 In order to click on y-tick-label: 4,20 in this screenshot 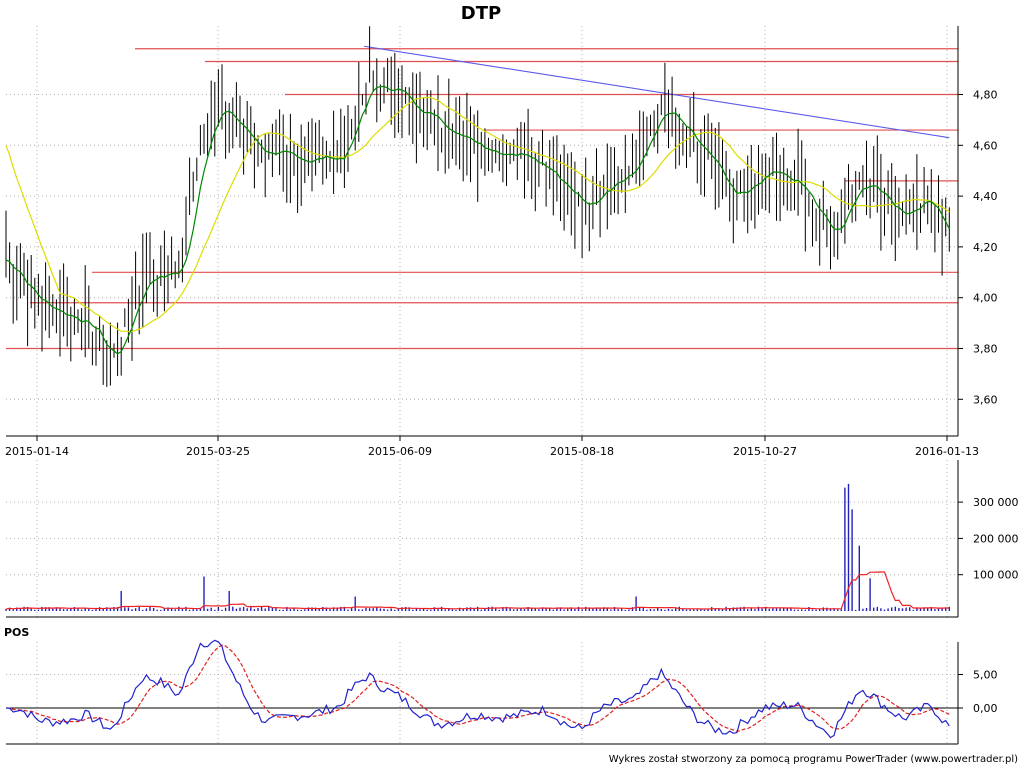, I will do `click(985, 247)`.